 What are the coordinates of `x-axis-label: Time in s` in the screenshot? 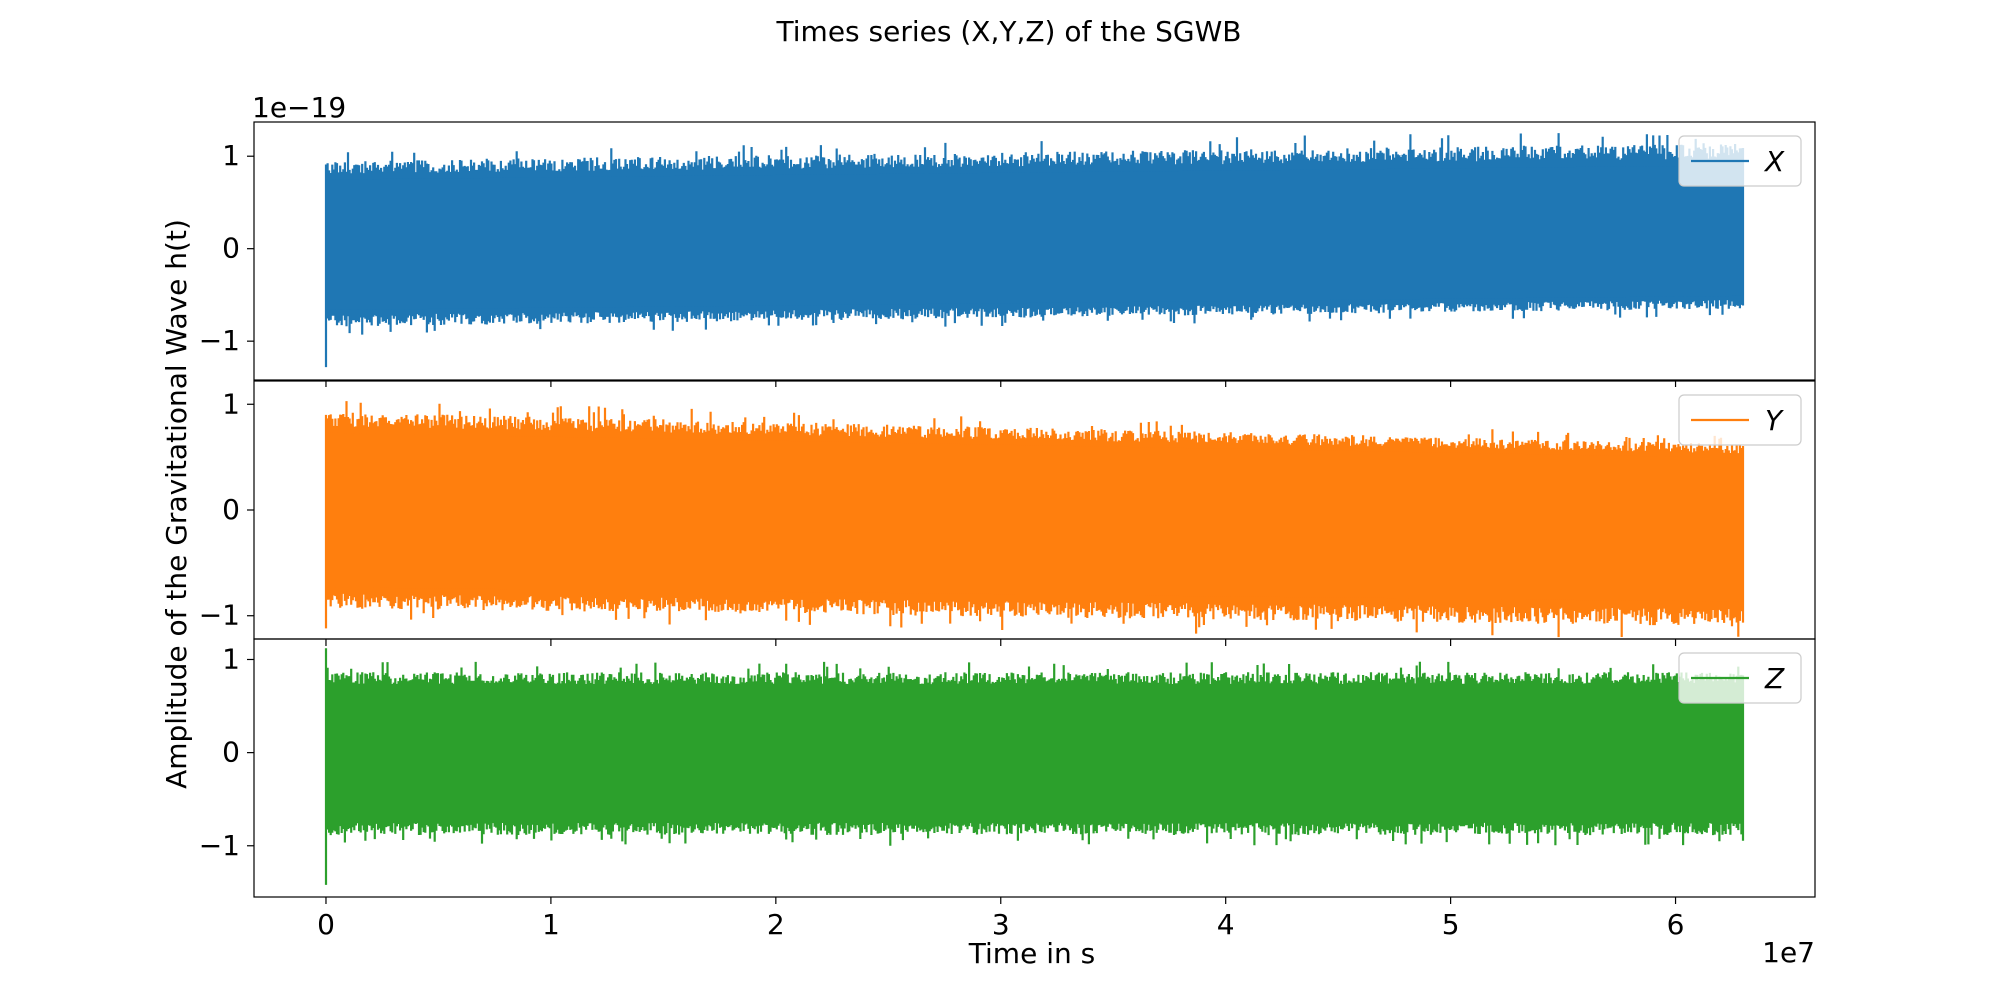 It's located at (1031, 953).